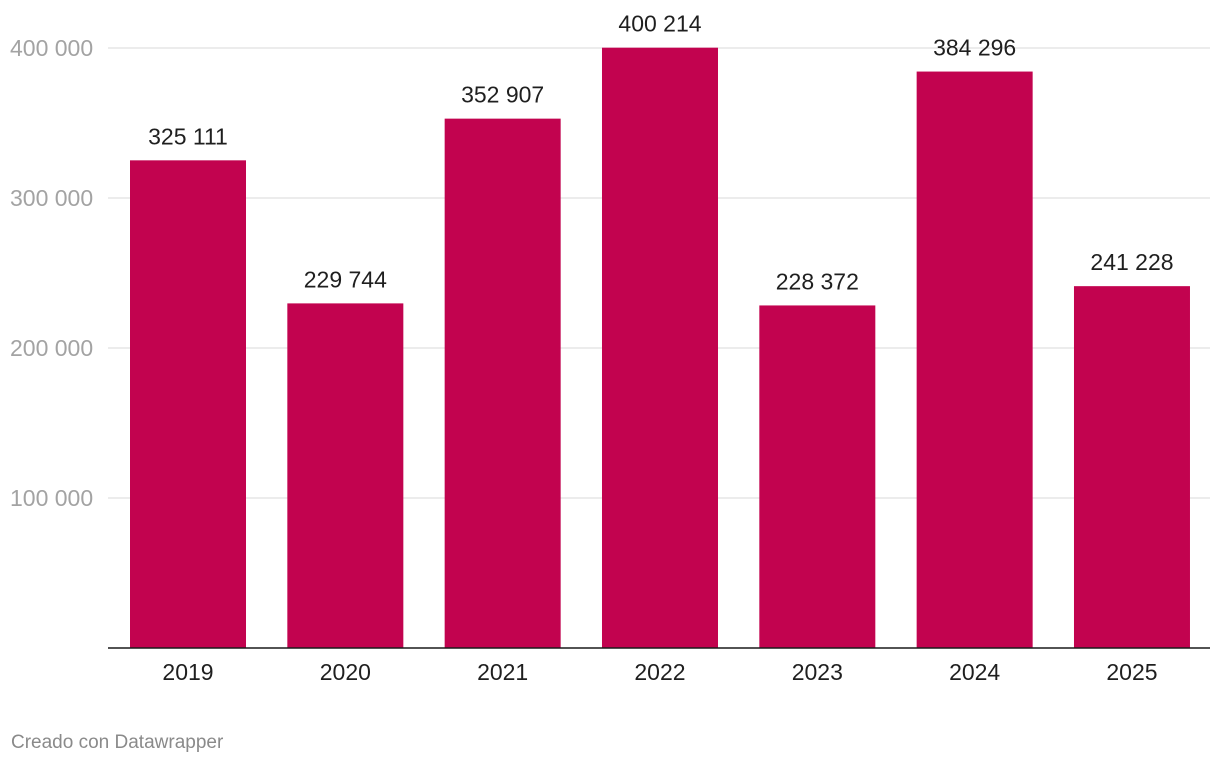 The height and width of the screenshot is (768, 1220). I want to click on bar-2022, so click(659, 347).